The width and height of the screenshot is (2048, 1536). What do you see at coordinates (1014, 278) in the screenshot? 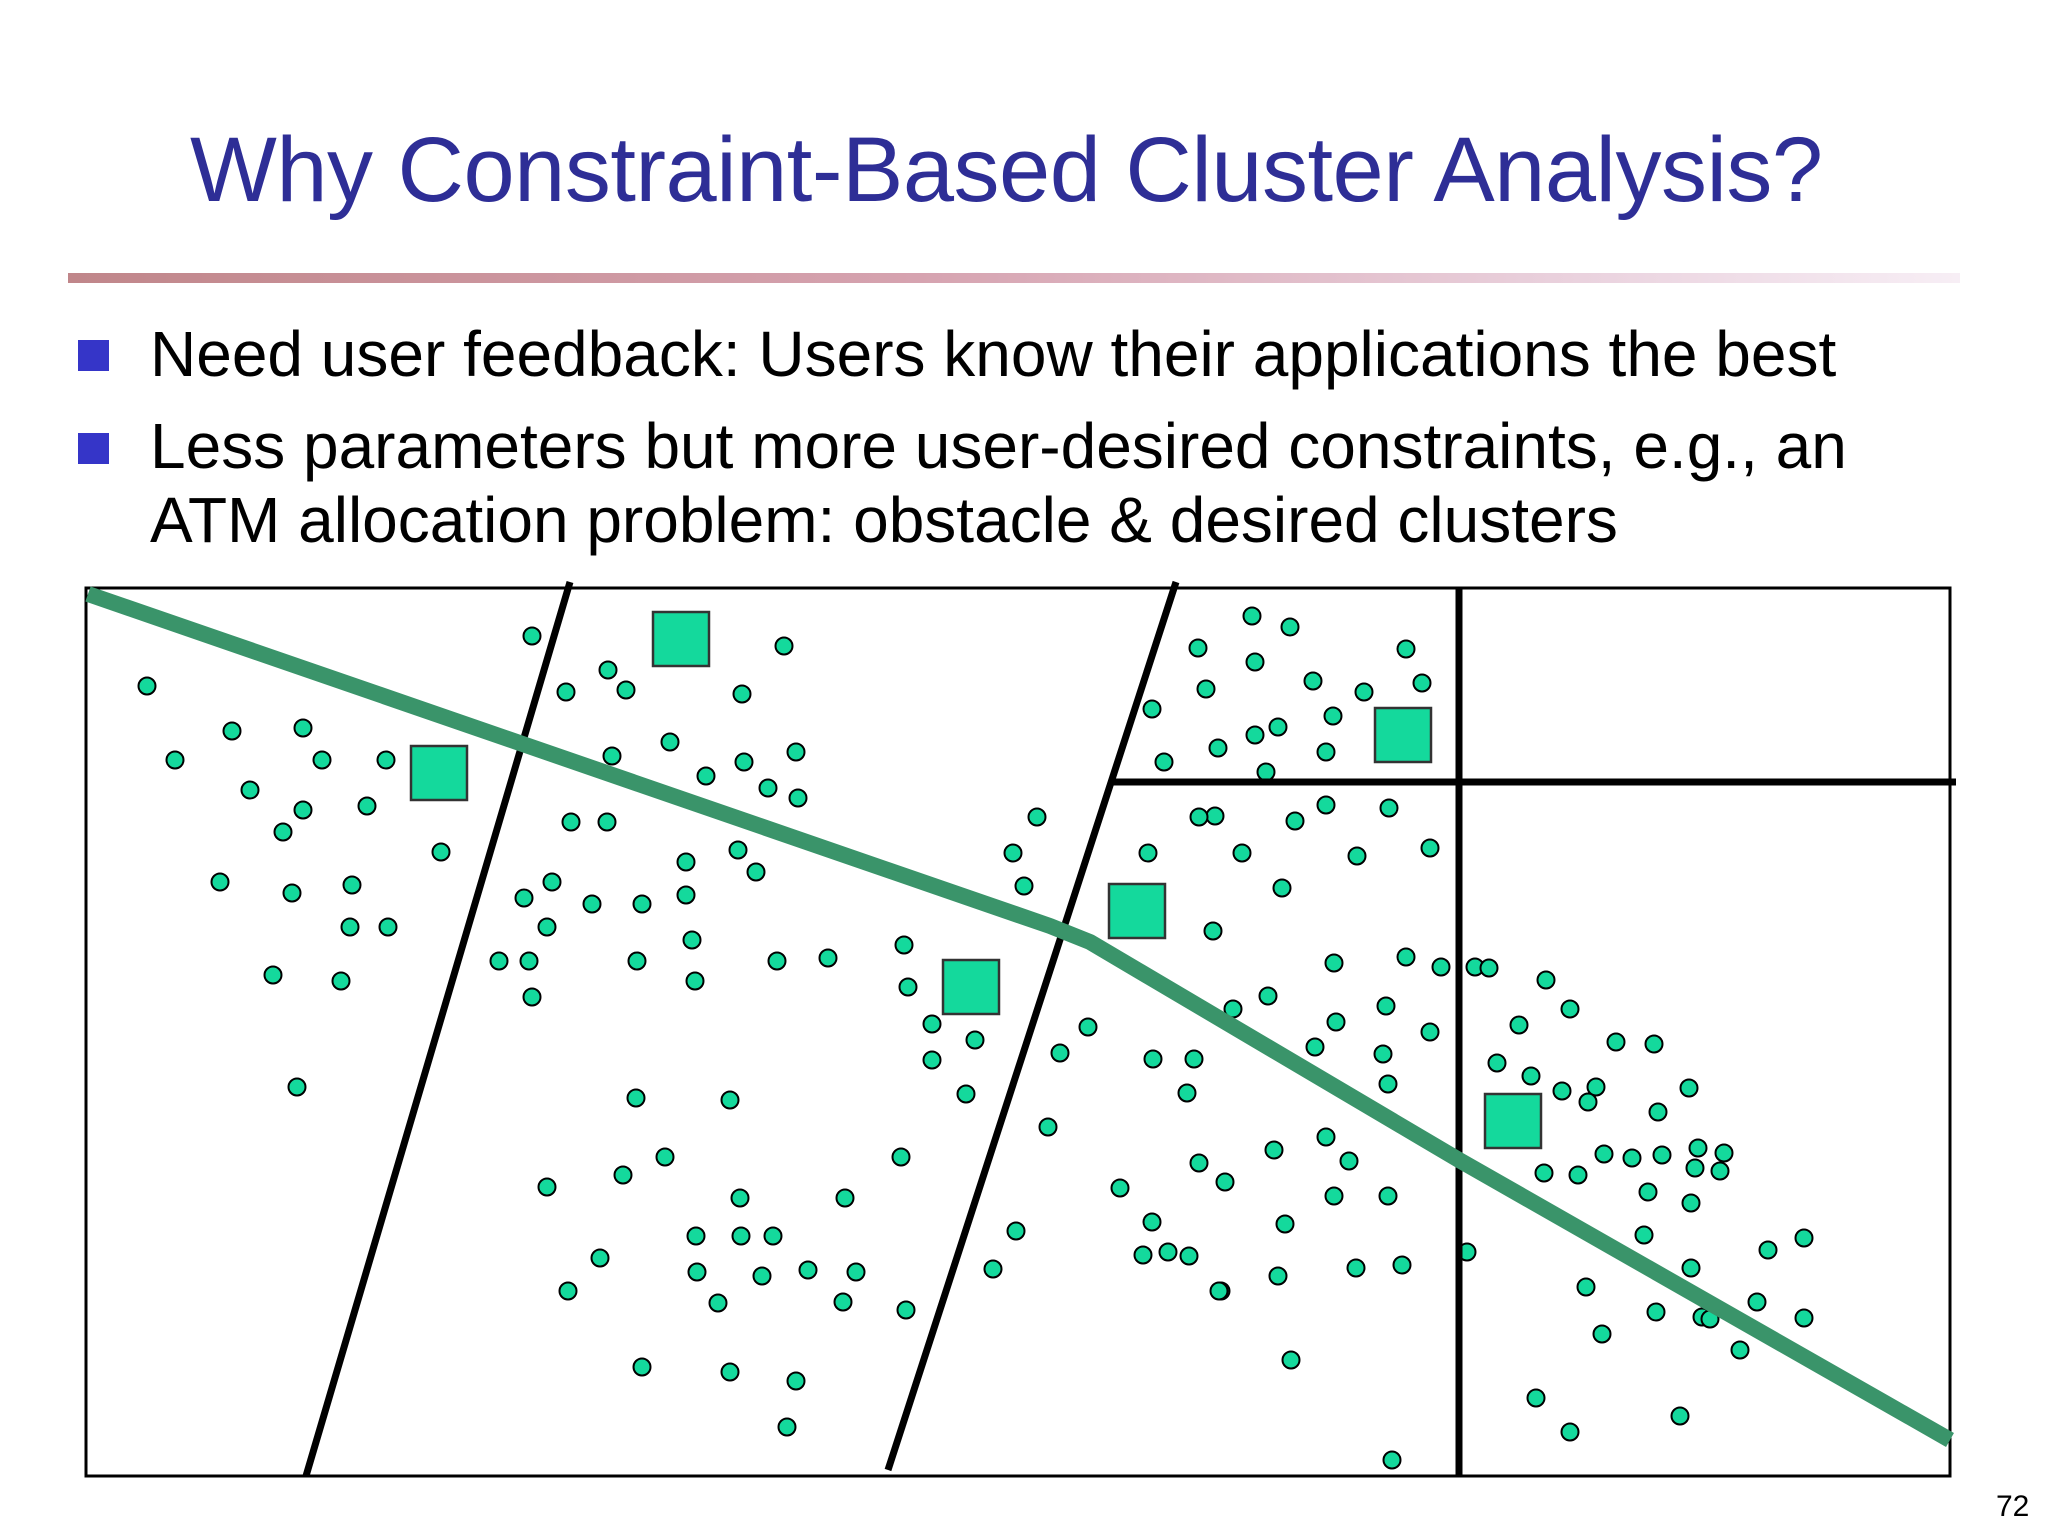
I see `title-rule` at bounding box center [1014, 278].